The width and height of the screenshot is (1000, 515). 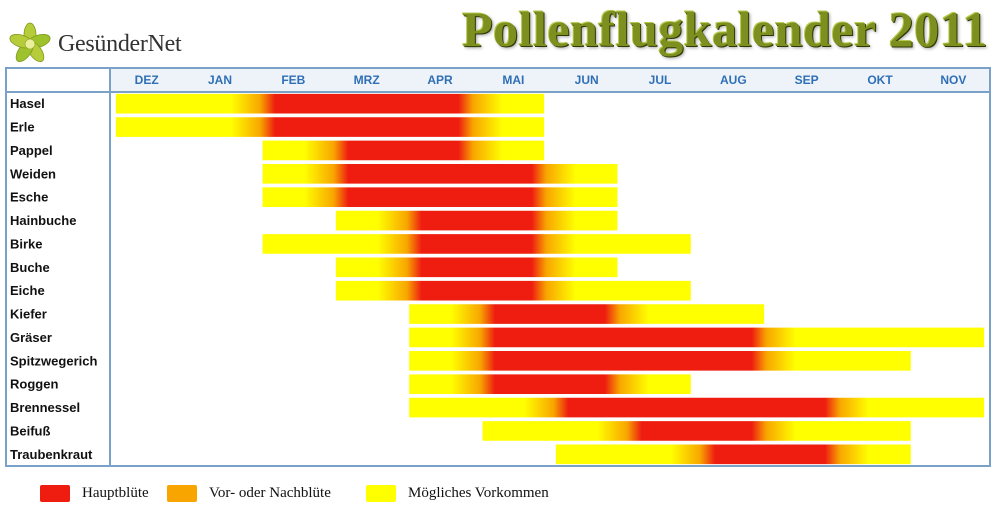 I want to click on row-label-weiden: Weiden, so click(x=33, y=173).